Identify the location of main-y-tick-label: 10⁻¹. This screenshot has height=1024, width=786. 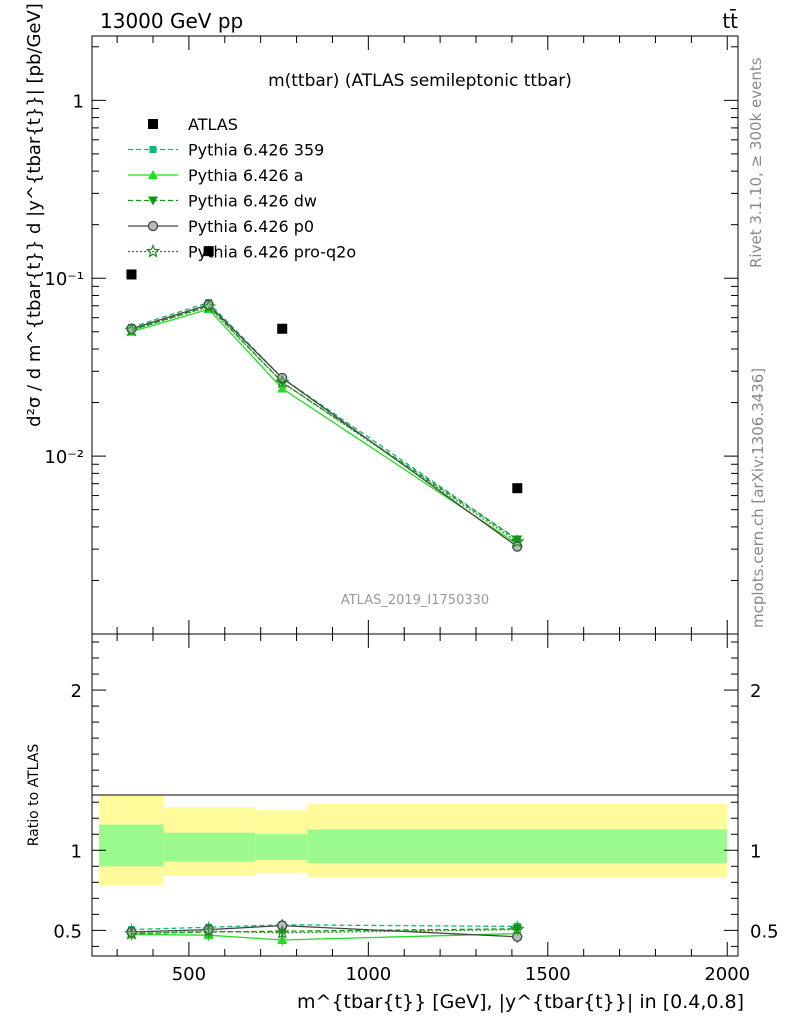
(64, 279).